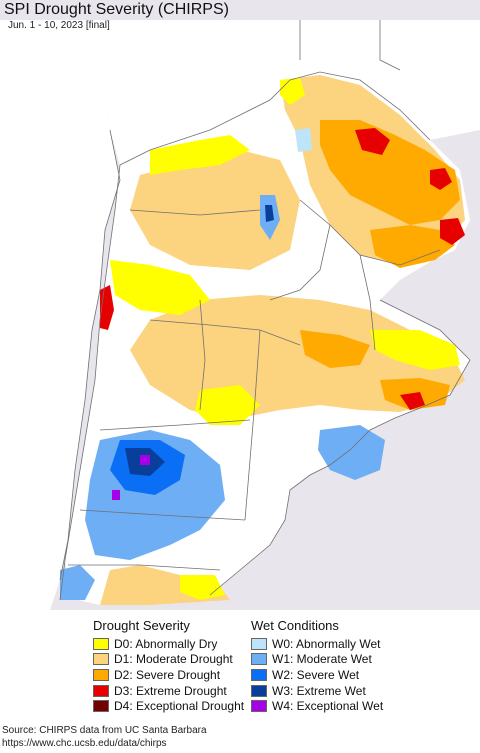  Describe the element at coordinates (259, 674) in the screenshot. I see `legend-swatch-w2` at that location.